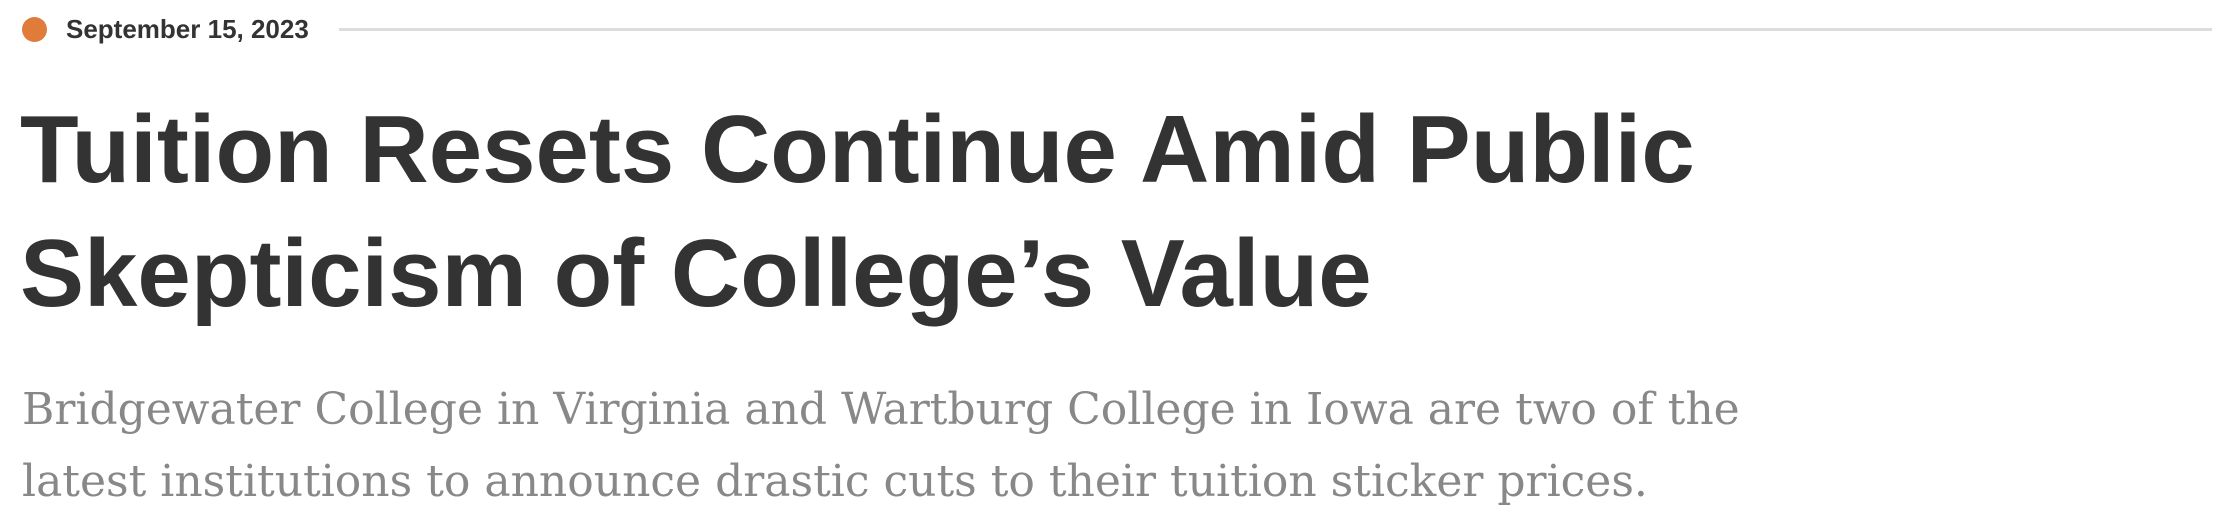 The height and width of the screenshot is (522, 2228). Describe the element at coordinates (1275, 29) in the screenshot. I see `divider-rule` at that location.